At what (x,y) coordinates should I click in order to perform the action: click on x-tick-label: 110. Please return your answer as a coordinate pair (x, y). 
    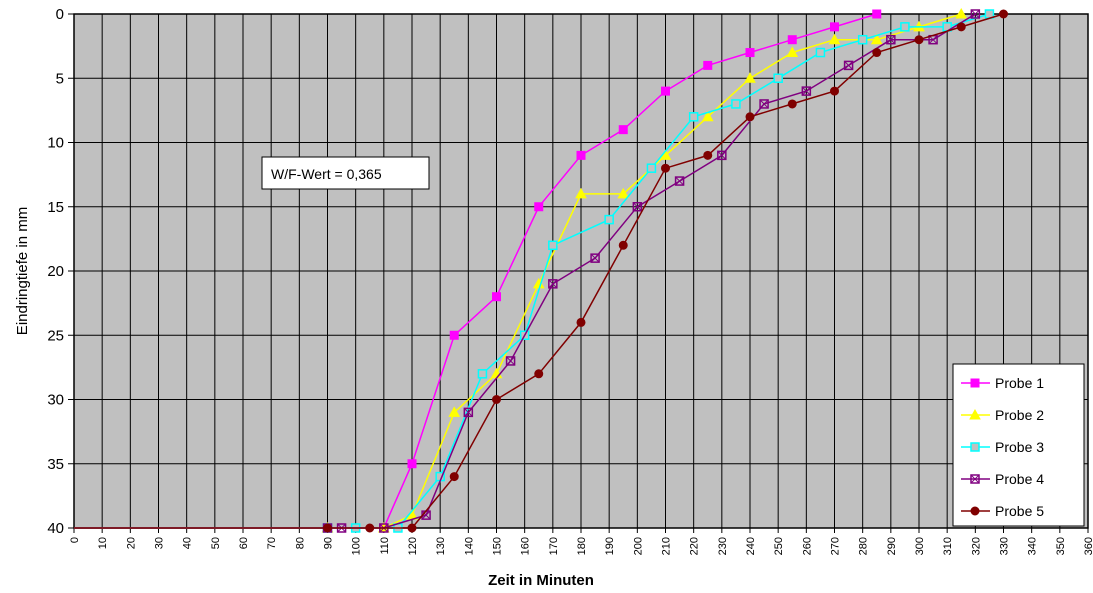
    Looking at the image, I should click on (385, 546).